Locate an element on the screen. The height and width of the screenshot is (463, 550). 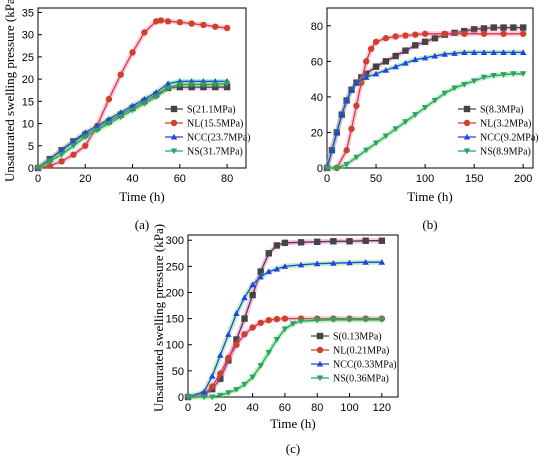
y-tick-label: 40 is located at coordinates (317, 98).